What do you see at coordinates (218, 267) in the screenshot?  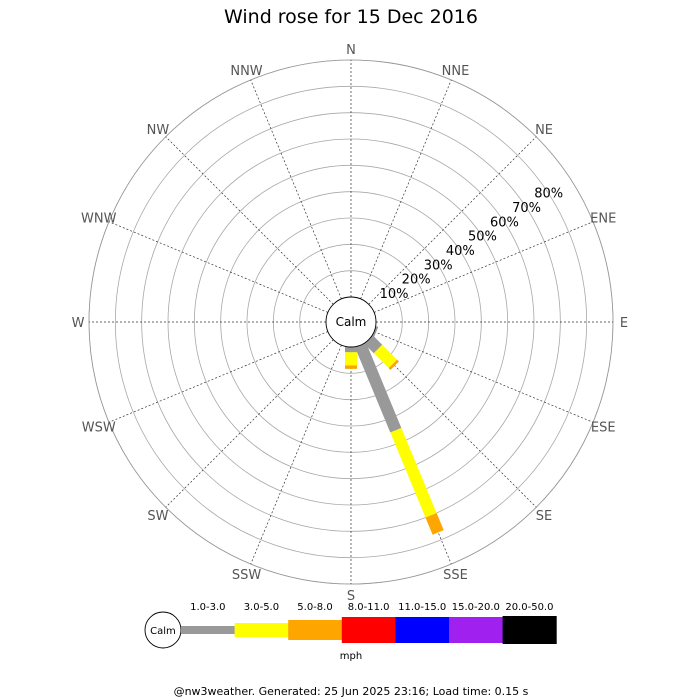 I see `spoke-wnw` at bounding box center [218, 267].